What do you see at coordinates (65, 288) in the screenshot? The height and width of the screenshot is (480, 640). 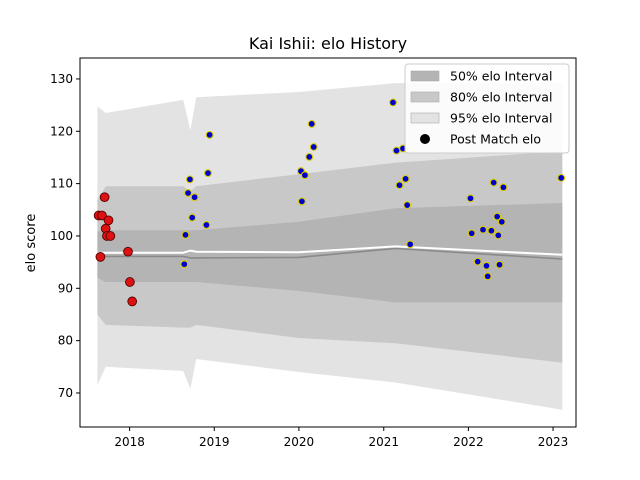 I see `y-tick-label-90: 90` at bounding box center [65, 288].